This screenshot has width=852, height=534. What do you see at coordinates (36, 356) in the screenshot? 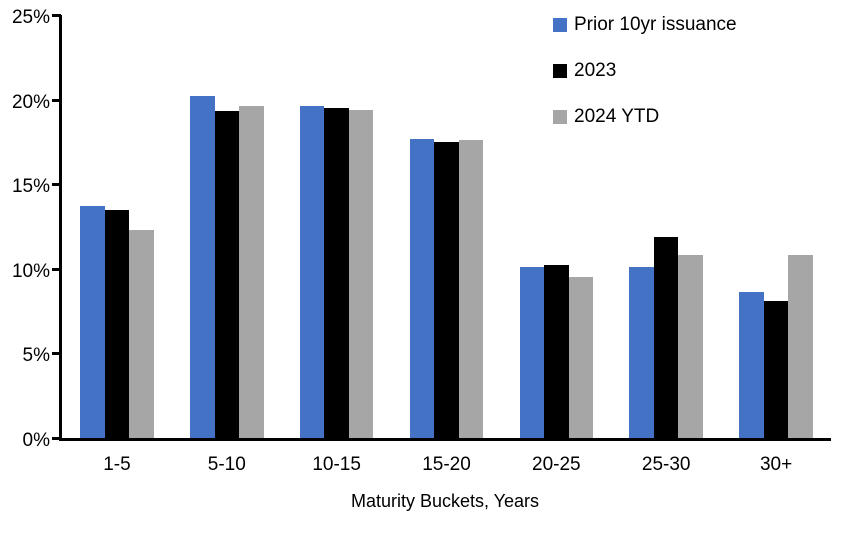
I see `y-tick-label: 5%` at bounding box center [36, 356].